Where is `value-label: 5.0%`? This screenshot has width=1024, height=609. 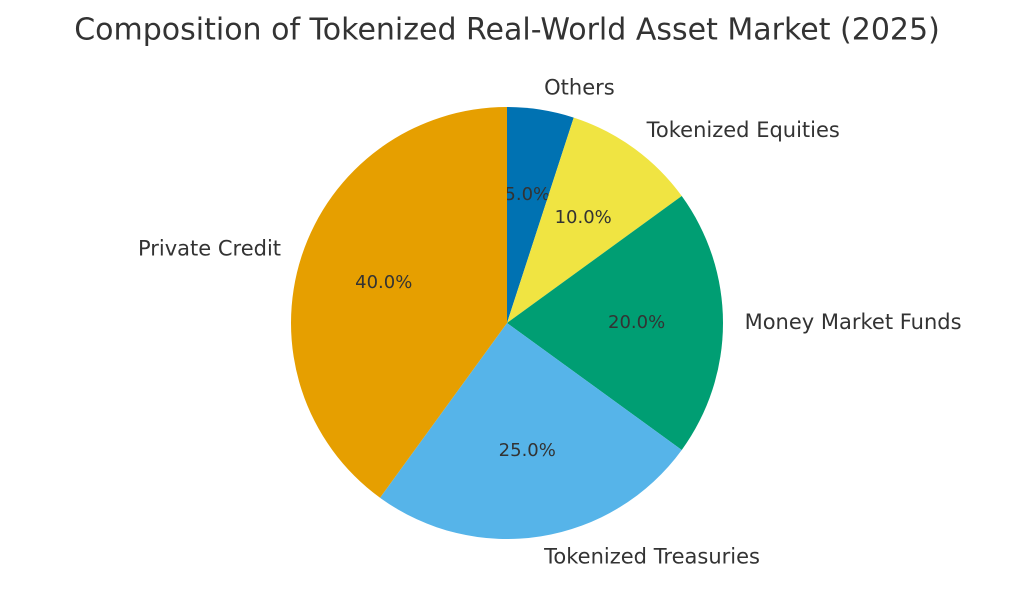
value-label: 5.0% is located at coordinates (527, 194).